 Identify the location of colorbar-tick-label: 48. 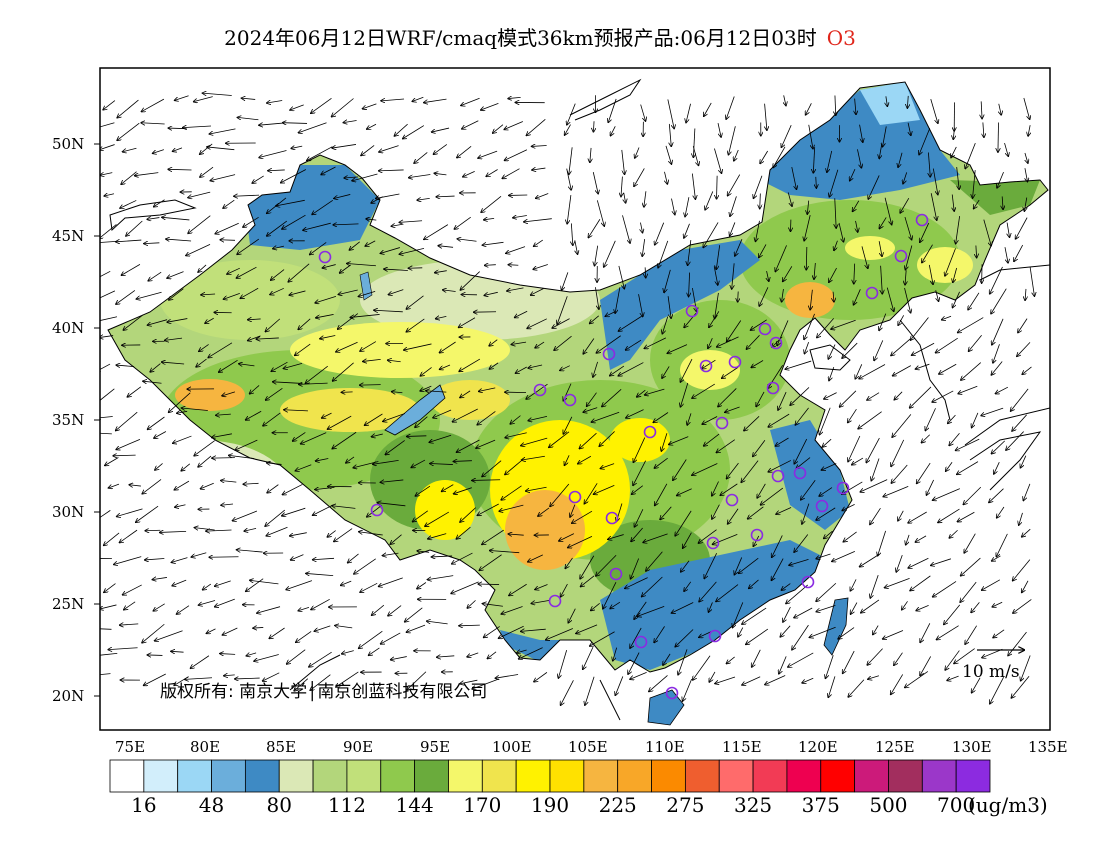
(211, 805).